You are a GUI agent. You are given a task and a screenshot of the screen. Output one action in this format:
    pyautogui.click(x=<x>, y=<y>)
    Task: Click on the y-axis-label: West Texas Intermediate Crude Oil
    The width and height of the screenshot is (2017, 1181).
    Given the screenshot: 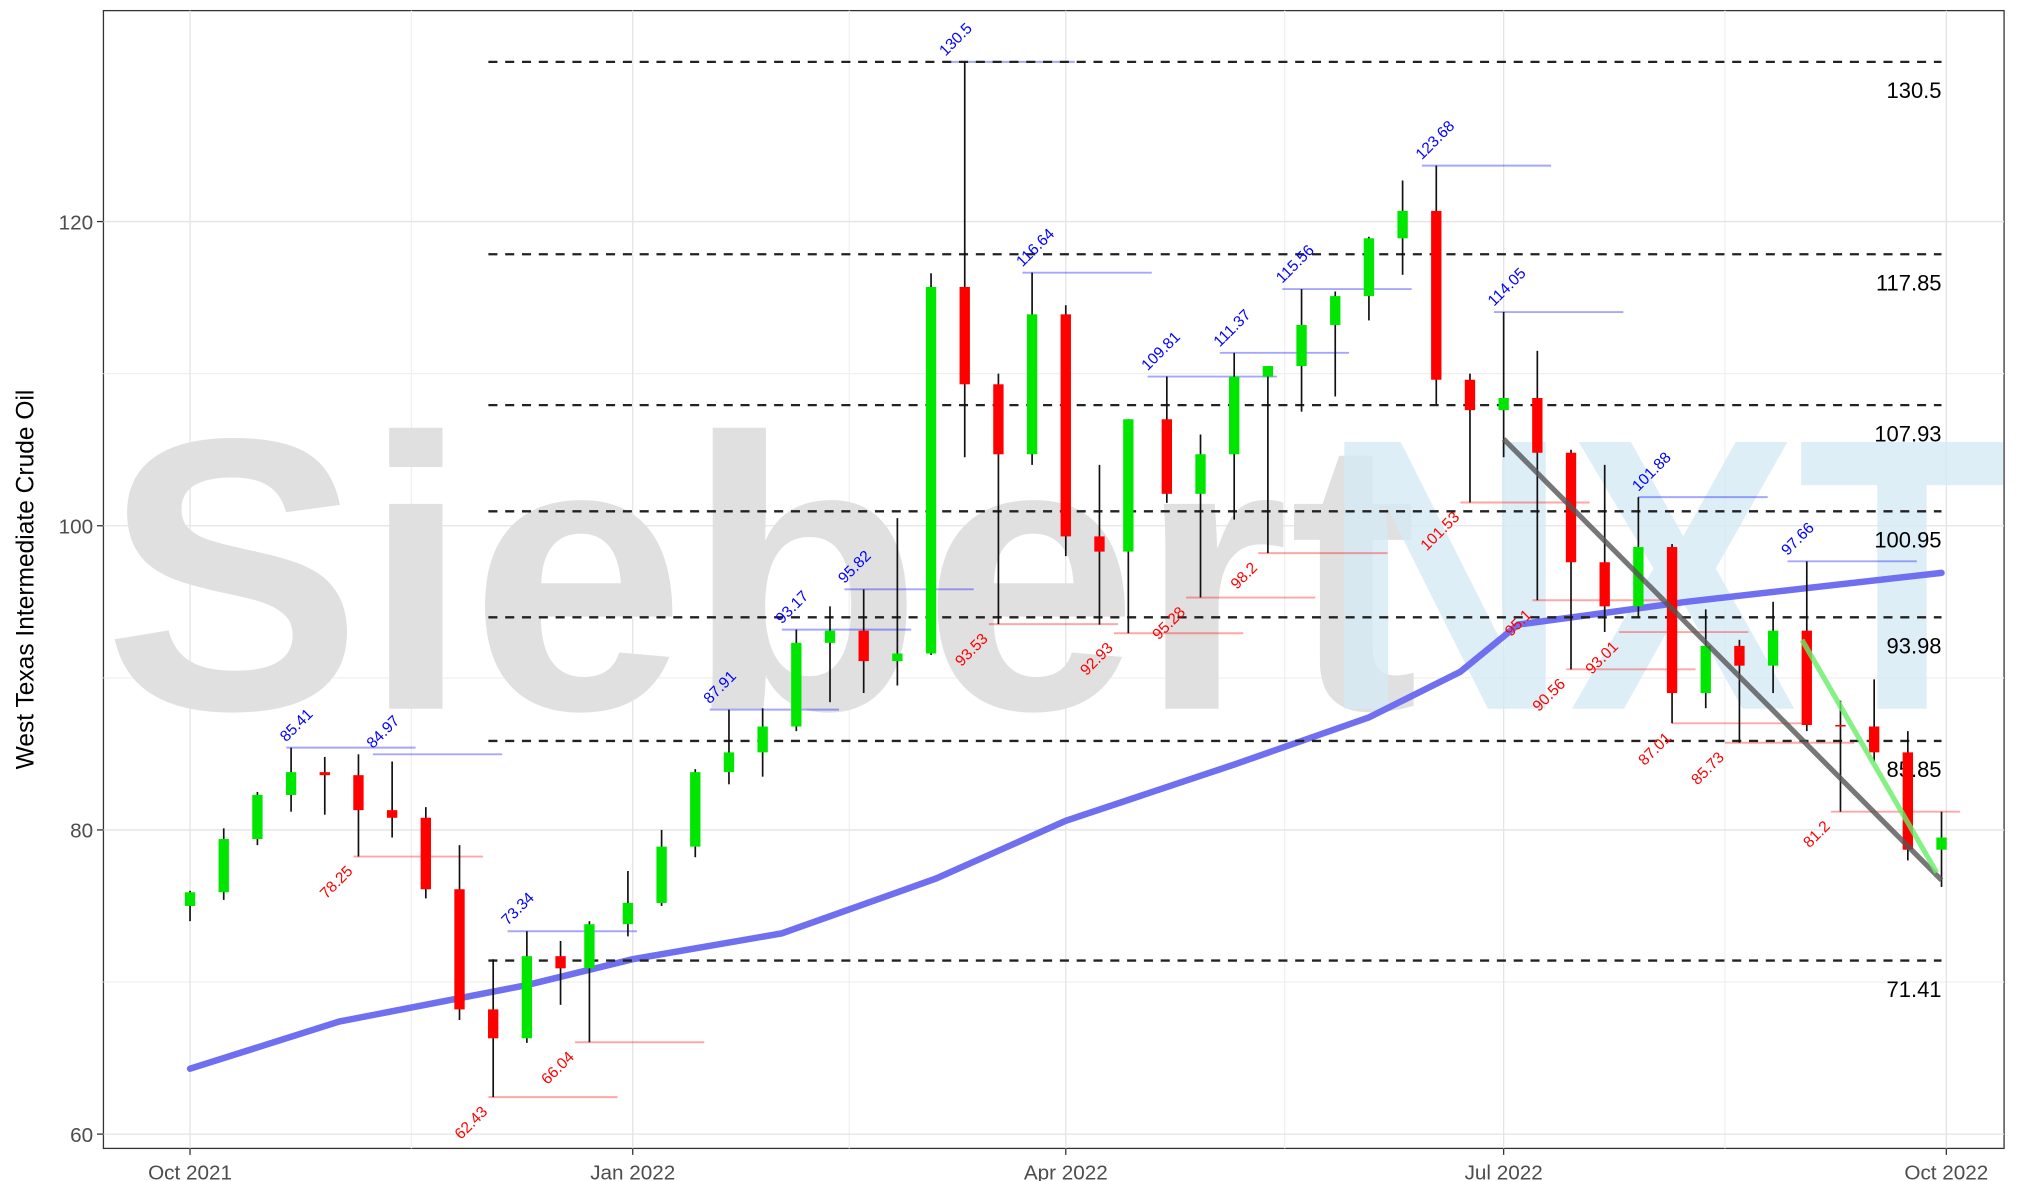 What is the action you would take?
    pyautogui.click(x=26, y=580)
    